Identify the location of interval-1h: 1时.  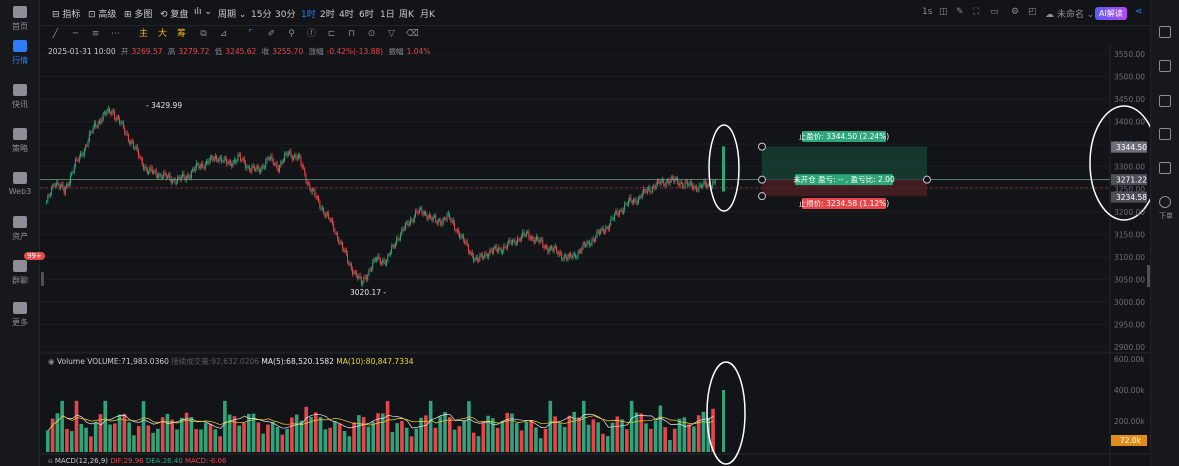
(308, 15).